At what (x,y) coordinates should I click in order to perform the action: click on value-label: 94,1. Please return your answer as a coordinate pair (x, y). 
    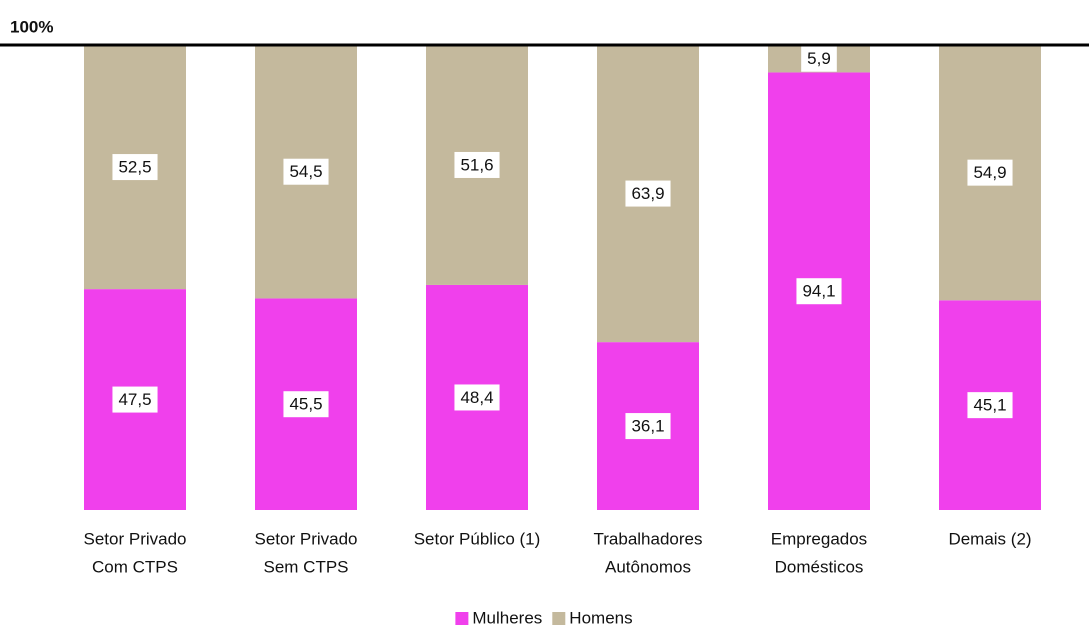
    Looking at the image, I should click on (818, 291).